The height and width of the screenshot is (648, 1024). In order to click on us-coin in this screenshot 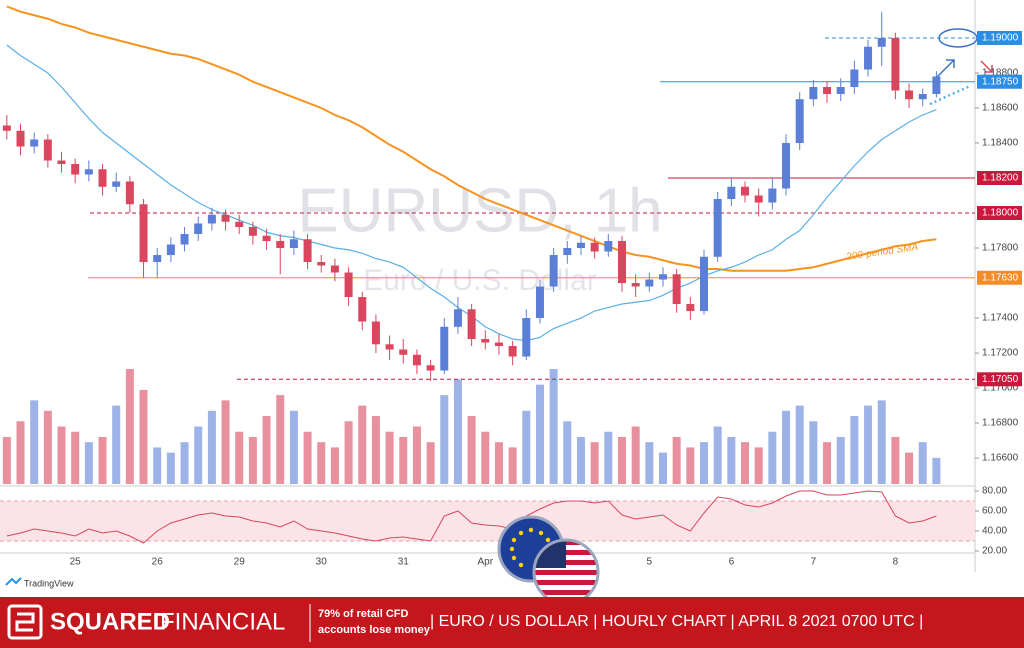, I will do `click(566, 572)`.